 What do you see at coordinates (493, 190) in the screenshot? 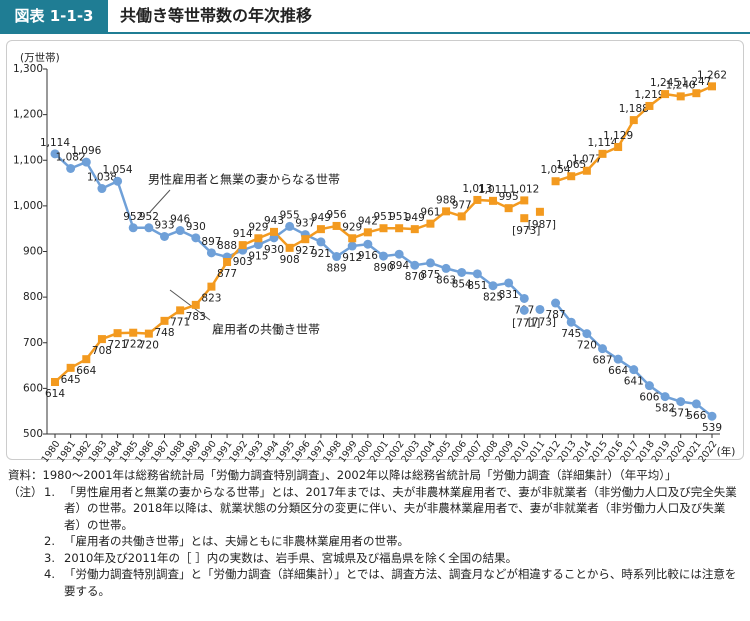
I see `data-label: 1,011` at bounding box center [493, 190].